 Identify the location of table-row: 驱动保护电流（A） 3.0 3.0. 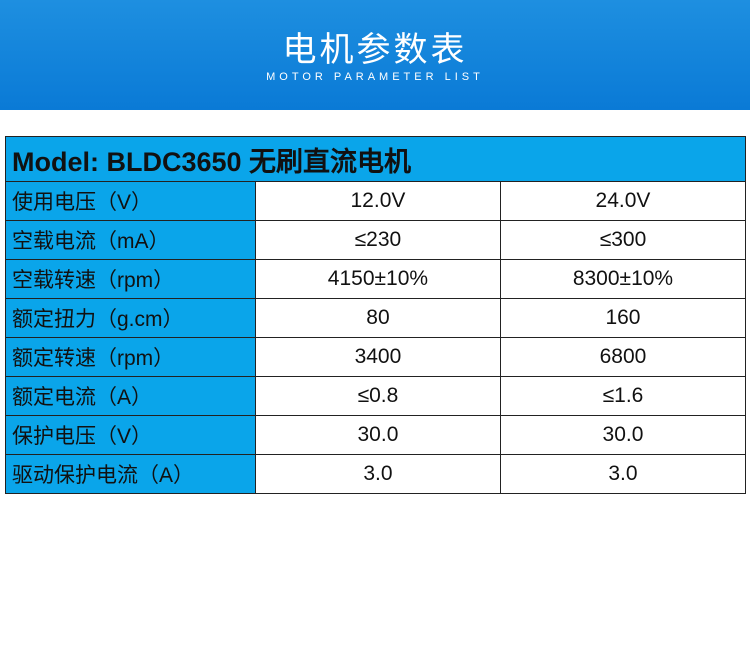
(376, 474).